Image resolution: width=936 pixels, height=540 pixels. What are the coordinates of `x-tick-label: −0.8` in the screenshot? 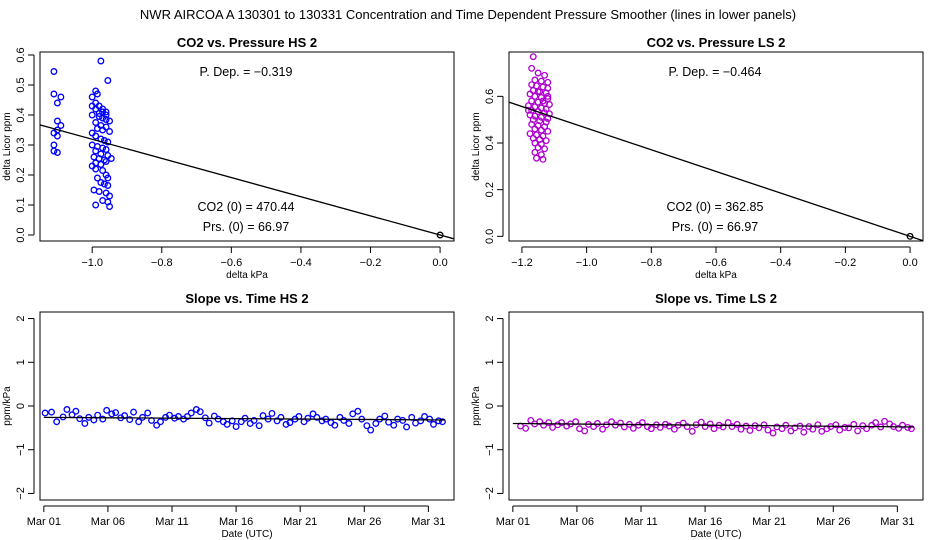 It's located at (162, 263).